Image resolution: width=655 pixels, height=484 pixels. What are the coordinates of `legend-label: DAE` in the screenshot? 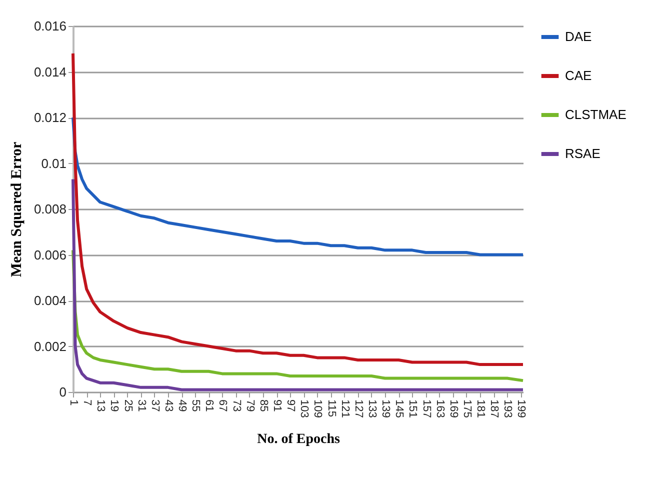 It's located at (578, 36).